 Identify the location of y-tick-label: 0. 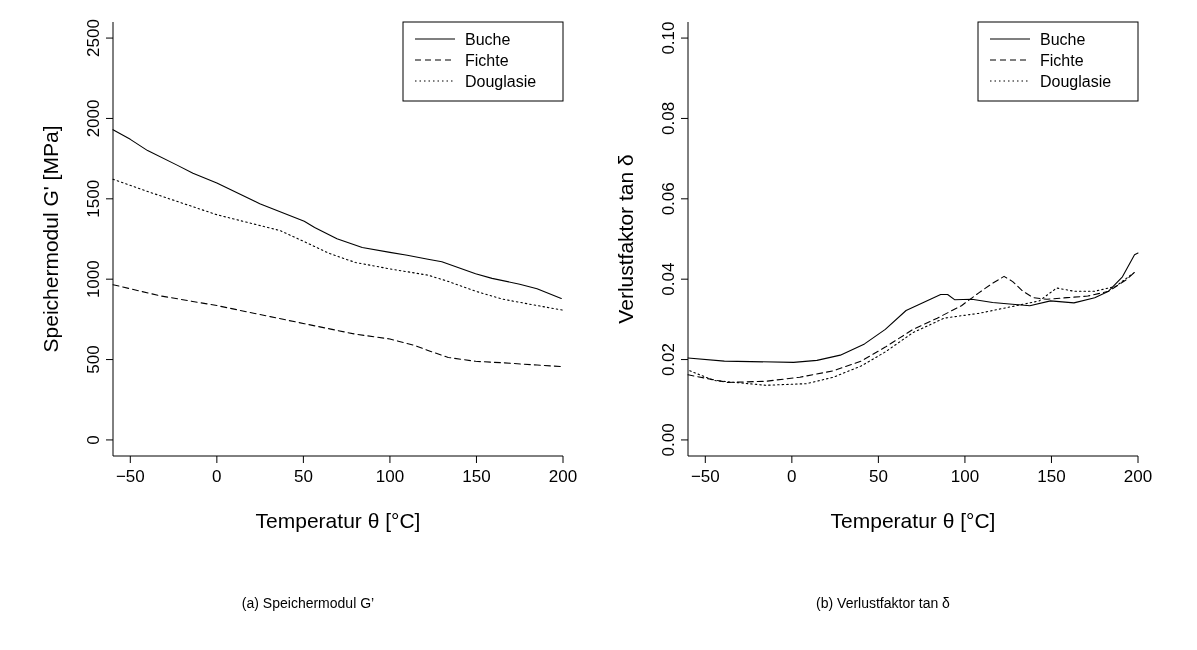
(93, 440).